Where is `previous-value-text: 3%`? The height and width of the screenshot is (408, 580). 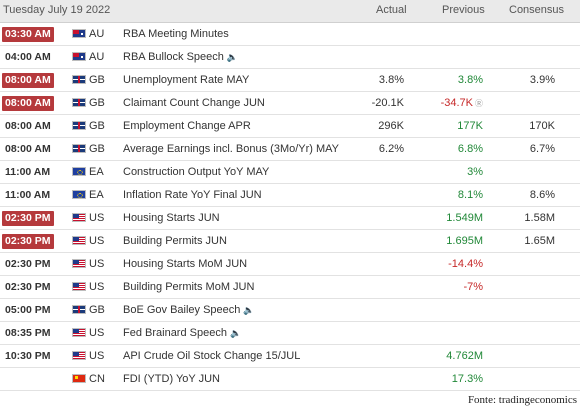
previous-value-text: 3% is located at coordinates (475, 172).